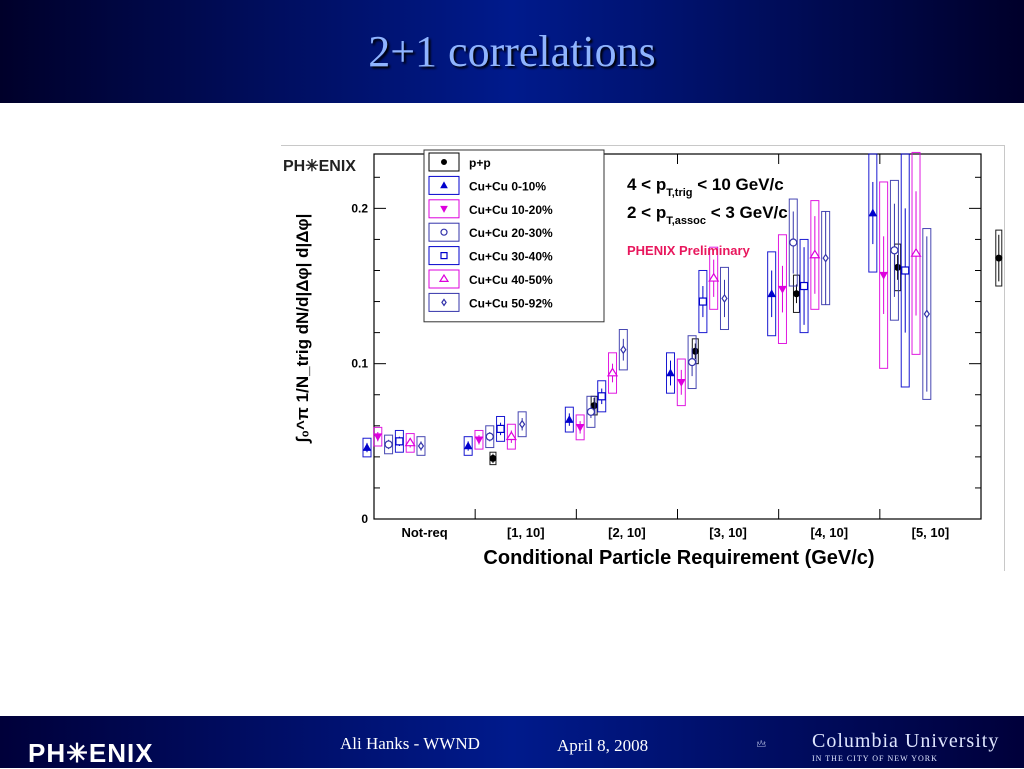 Image resolution: width=1024 pixels, height=769 pixels. Describe the element at coordinates (875, 758) in the screenshot. I see `columbia-sub: IN THE CITY OF NEW YORK` at that location.